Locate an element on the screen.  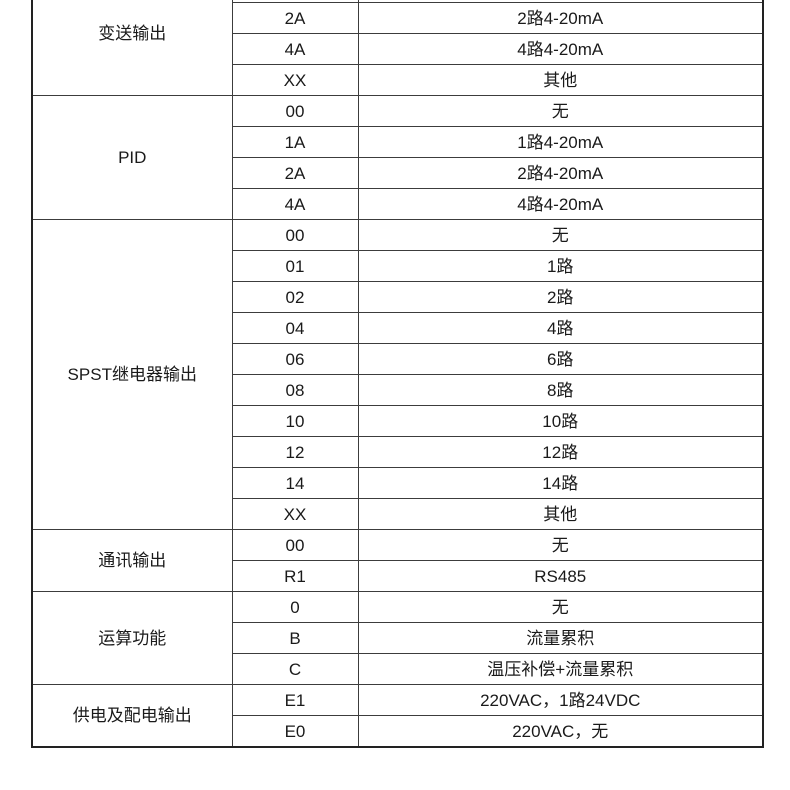
group-label-cell: 通讯输出 is located at coordinates (132, 560).